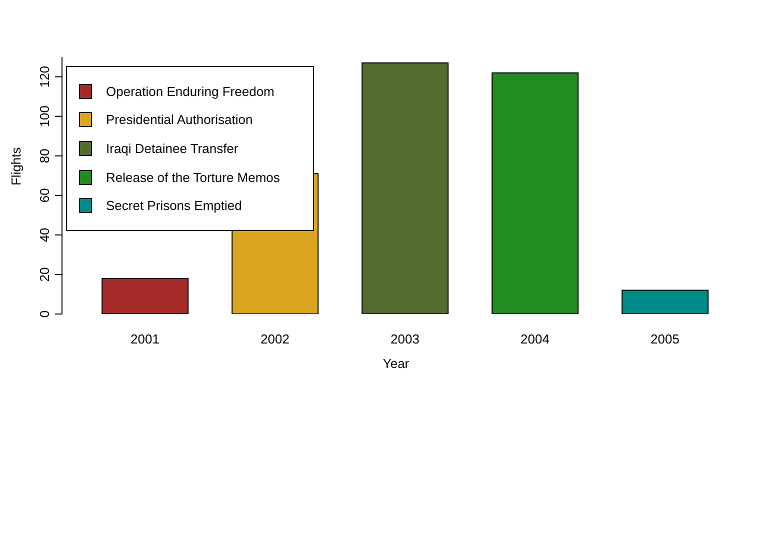 This screenshot has width=758, height=545. Describe the element at coordinates (16, 166) in the screenshot. I see `y-axis-title: Flights` at that location.